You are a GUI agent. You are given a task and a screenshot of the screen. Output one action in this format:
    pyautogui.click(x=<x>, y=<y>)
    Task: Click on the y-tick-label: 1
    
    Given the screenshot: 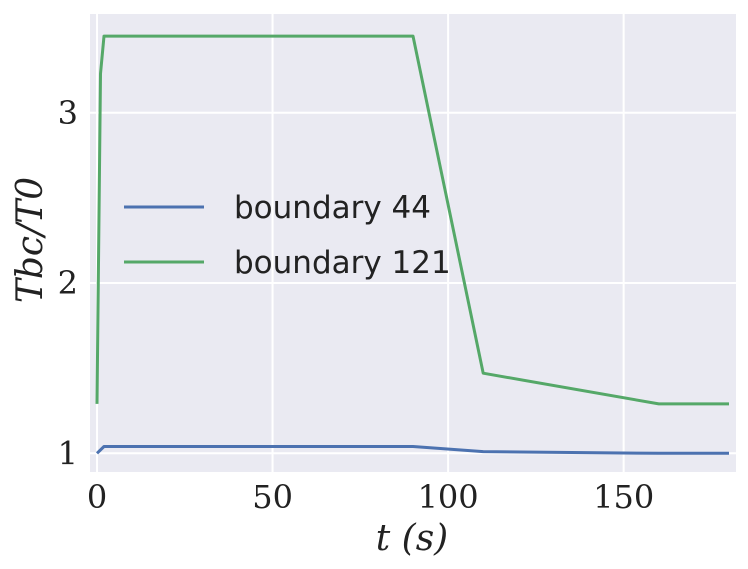 What is the action you would take?
    pyautogui.click(x=68, y=453)
    